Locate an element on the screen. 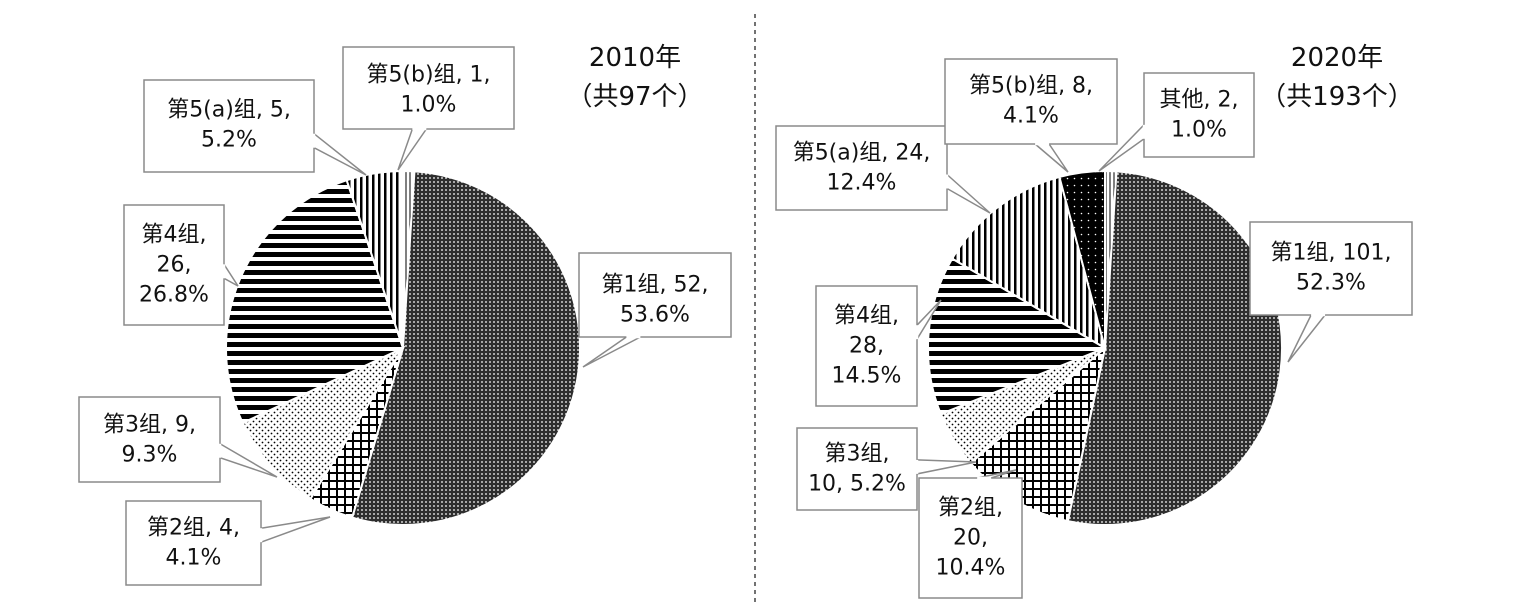 Image resolution: width=1514 pixels, height=614 pixels. slice-label: 第2组, is located at coordinates (970, 508).